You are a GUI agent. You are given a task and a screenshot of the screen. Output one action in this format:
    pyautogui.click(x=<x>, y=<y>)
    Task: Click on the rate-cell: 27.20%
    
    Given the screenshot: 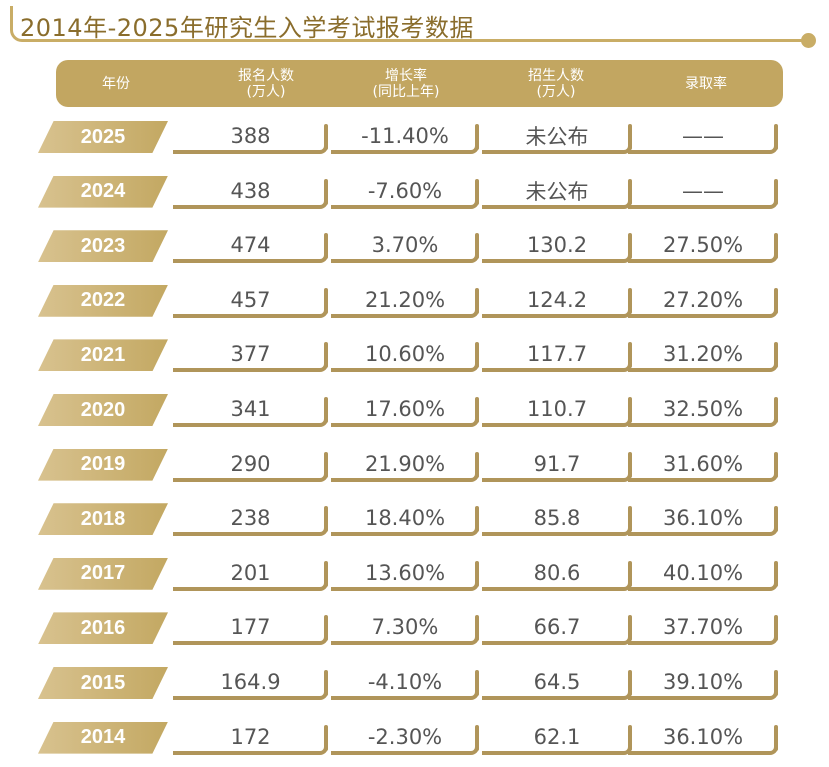 What is the action you would take?
    pyautogui.click(x=703, y=300)
    